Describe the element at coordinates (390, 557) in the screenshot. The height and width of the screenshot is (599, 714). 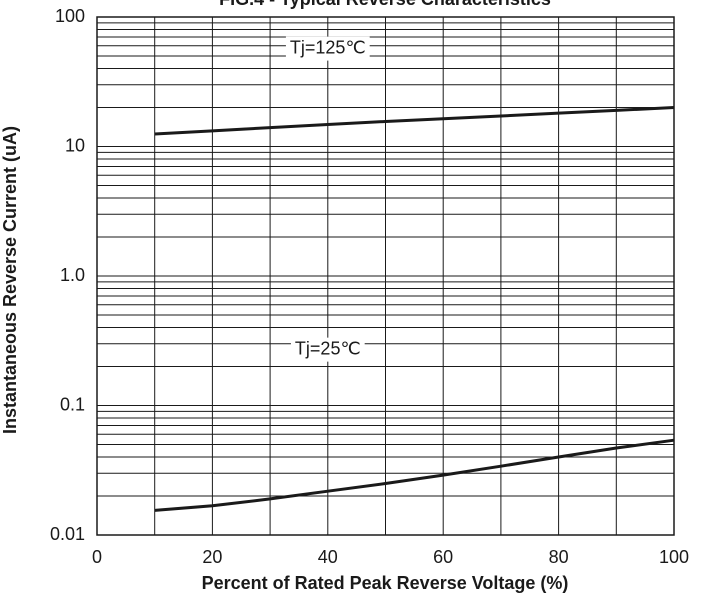
I see `x-tick-labels: 0 20 40 60 80 100` at that location.